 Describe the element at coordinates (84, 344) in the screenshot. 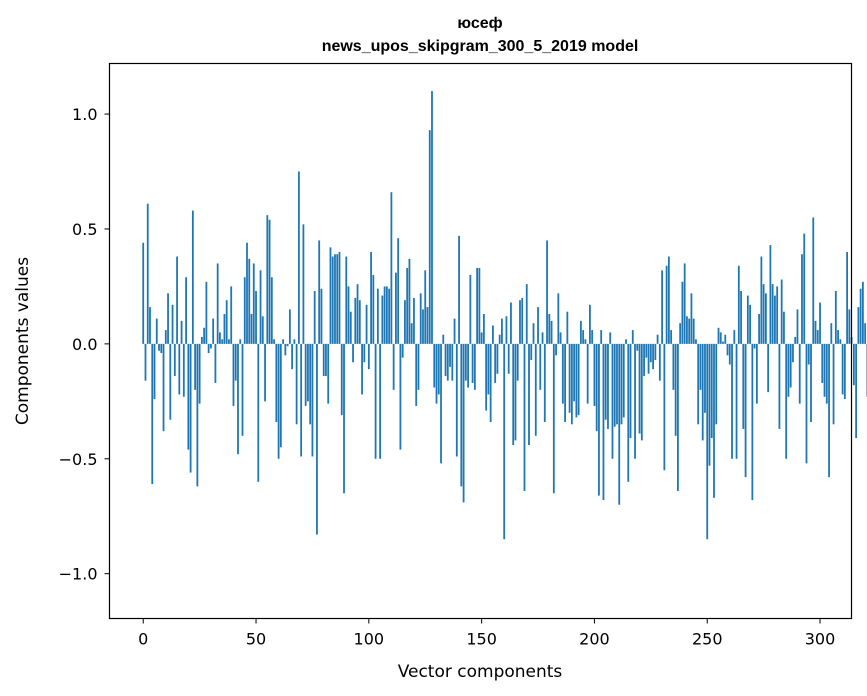

I see `y-axis-ticks: 1.0 0.5 0.0 −0.5 −1.0` at that location.